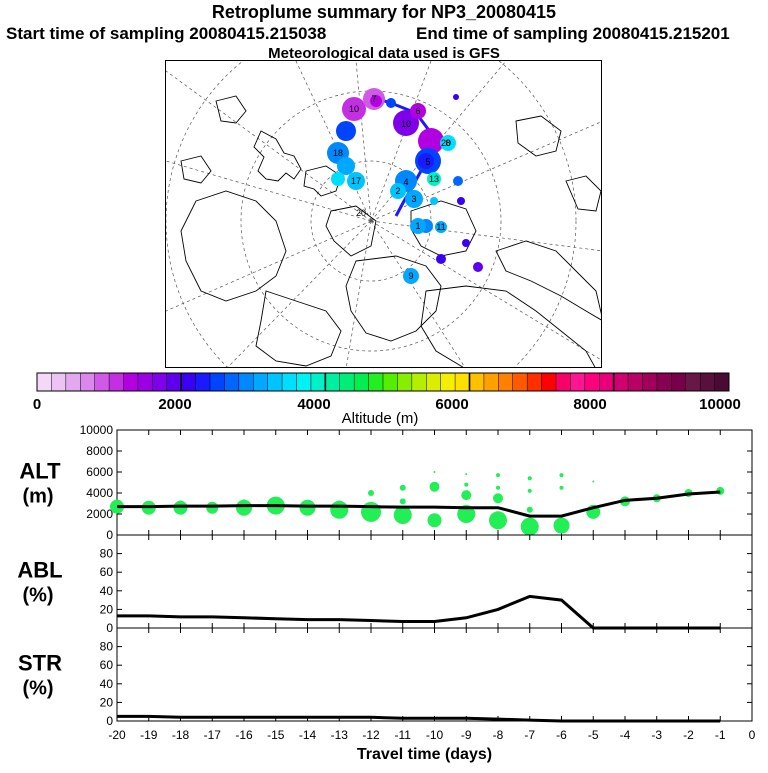 Image resolution: width=768 pixels, height=773 pixels. I want to click on colorbar-axis-label: Altitude (m), so click(380, 418).